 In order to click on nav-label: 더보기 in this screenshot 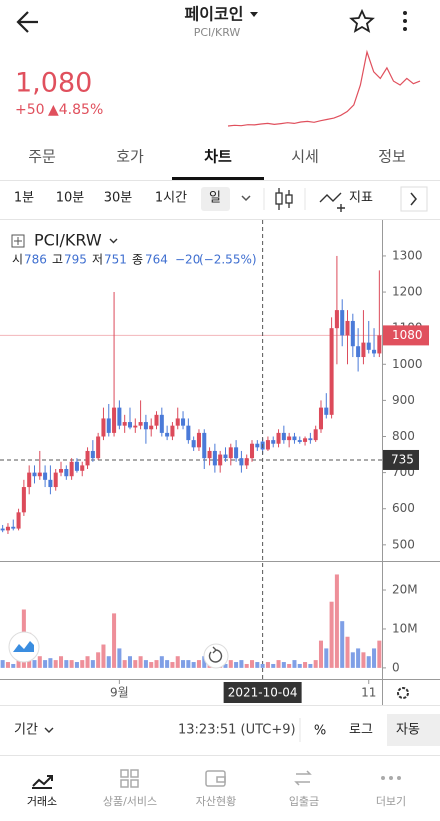, I will do `click(391, 801)`.